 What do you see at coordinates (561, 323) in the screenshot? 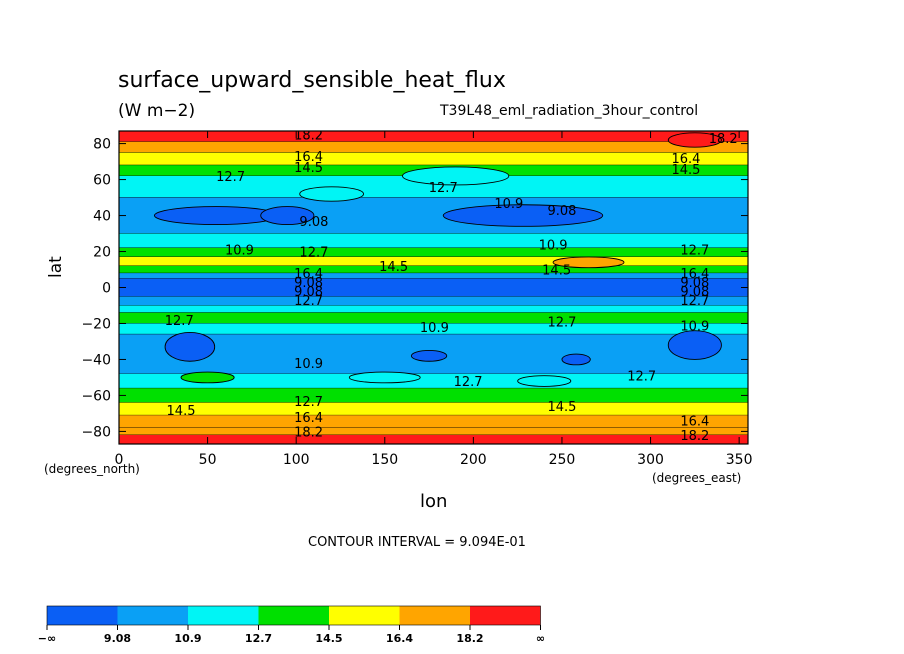
I see `contour-label-27: 12.7` at bounding box center [561, 323].